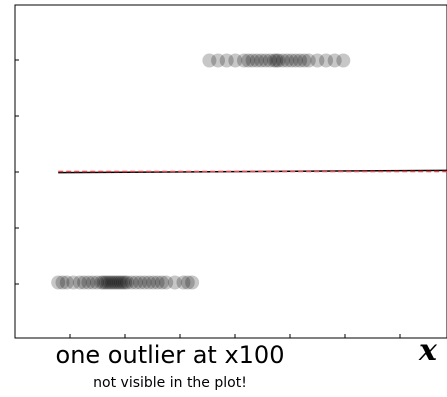  What do you see at coordinates (170, 383) in the screenshot?
I see `outlier-subcaption: not visible in the plot!` at bounding box center [170, 383].